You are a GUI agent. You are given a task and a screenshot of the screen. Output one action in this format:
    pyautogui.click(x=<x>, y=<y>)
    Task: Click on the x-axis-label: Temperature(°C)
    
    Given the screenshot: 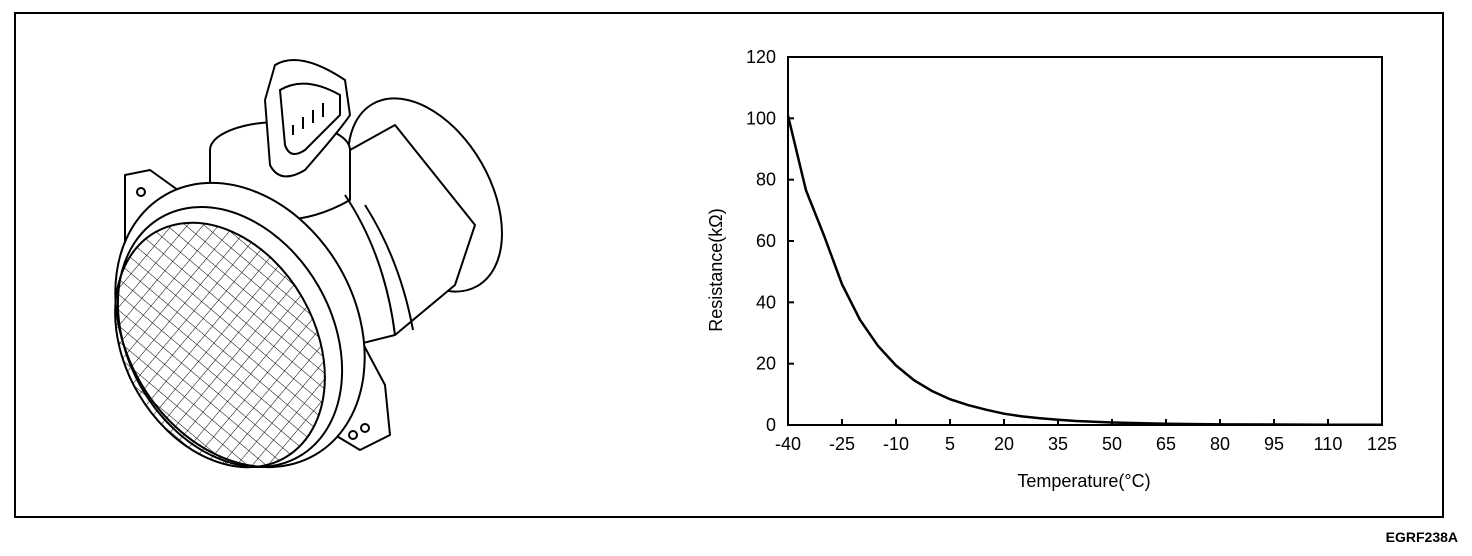 What is the action you would take?
    pyautogui.click(x=1083, y=481)
    